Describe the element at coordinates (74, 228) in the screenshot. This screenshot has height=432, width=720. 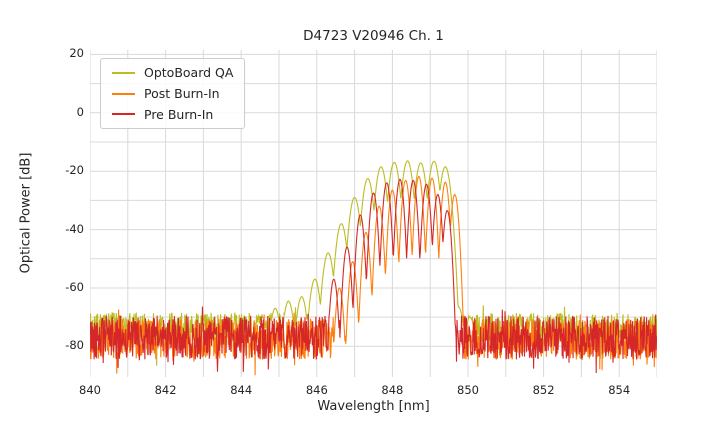
I see `y-tick-label: -40` at that location.